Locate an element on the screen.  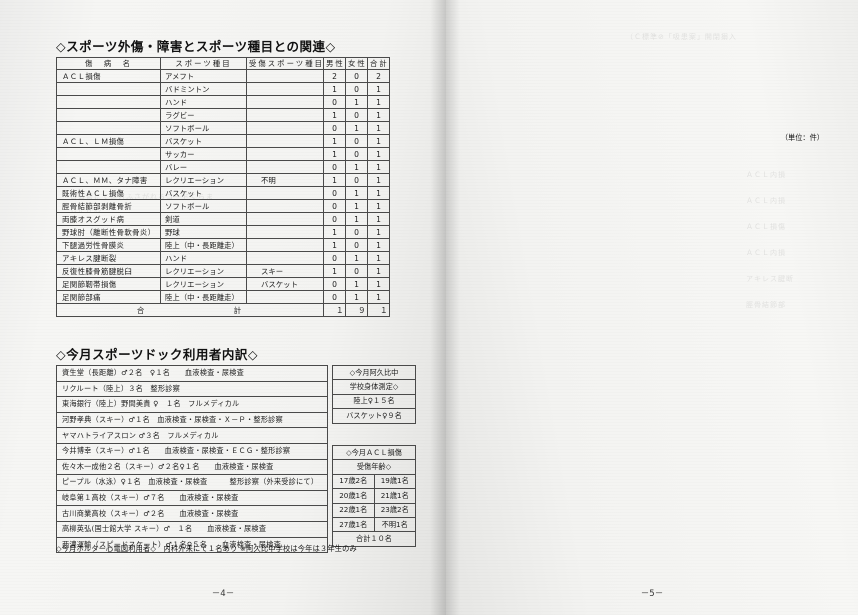
total-sum: １９ is located at coordinates (378, 310).